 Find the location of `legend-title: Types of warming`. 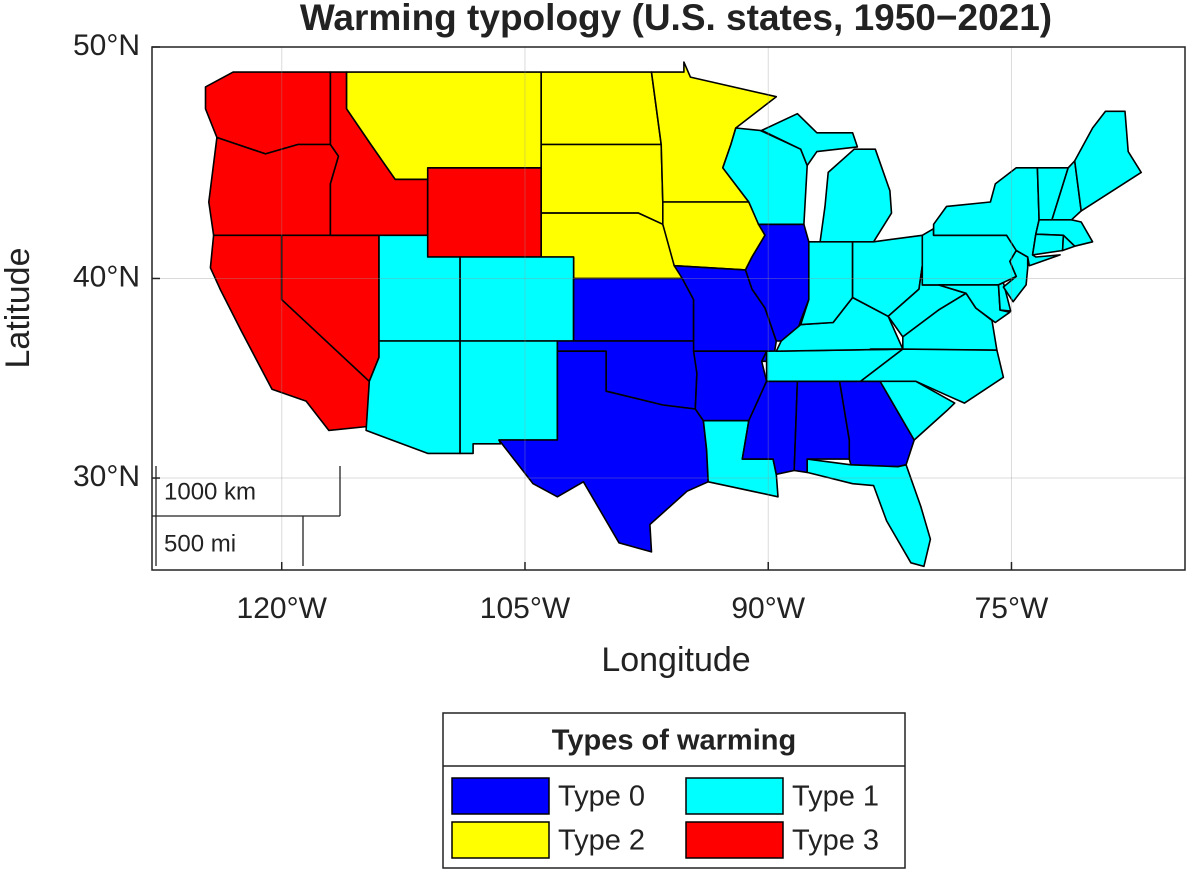

legend-title: Types of warming is located at coordinates (674, 741).